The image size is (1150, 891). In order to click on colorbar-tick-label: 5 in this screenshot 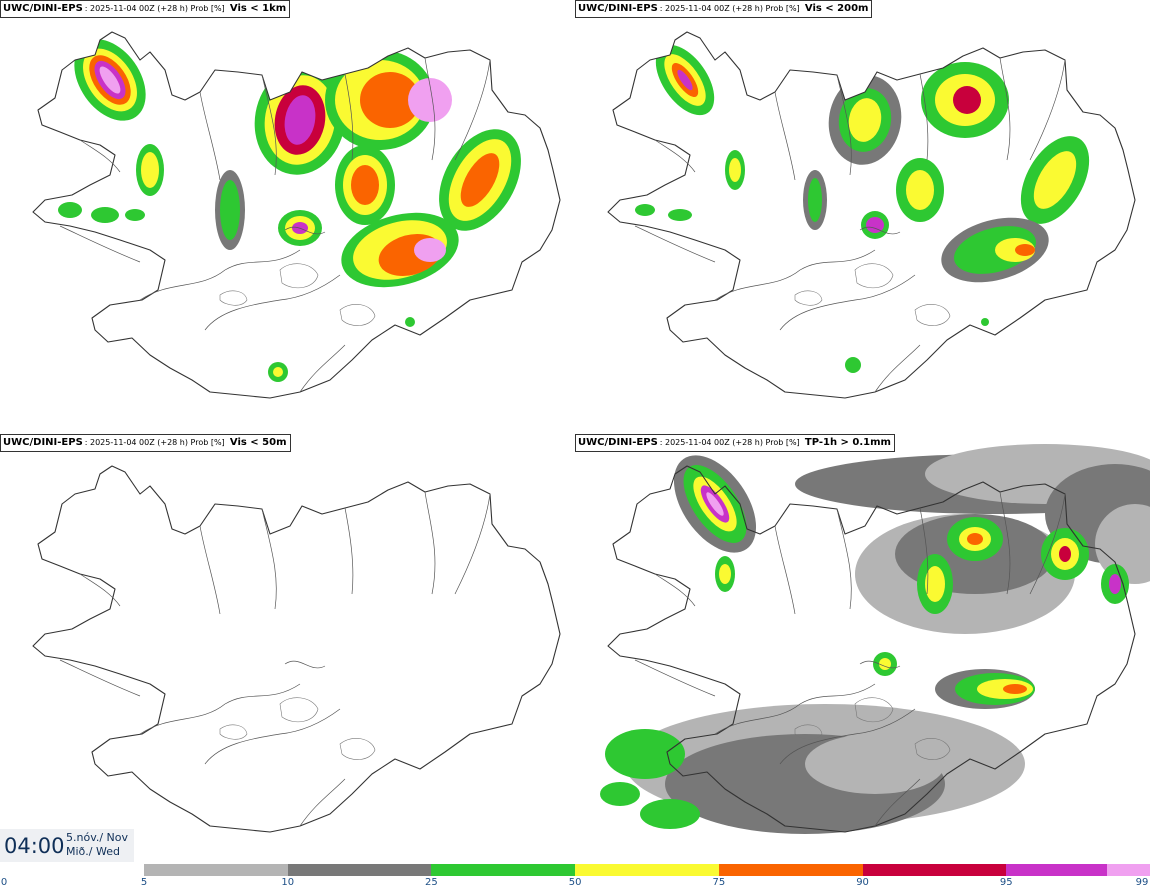, I will do `click(144, 882)`.